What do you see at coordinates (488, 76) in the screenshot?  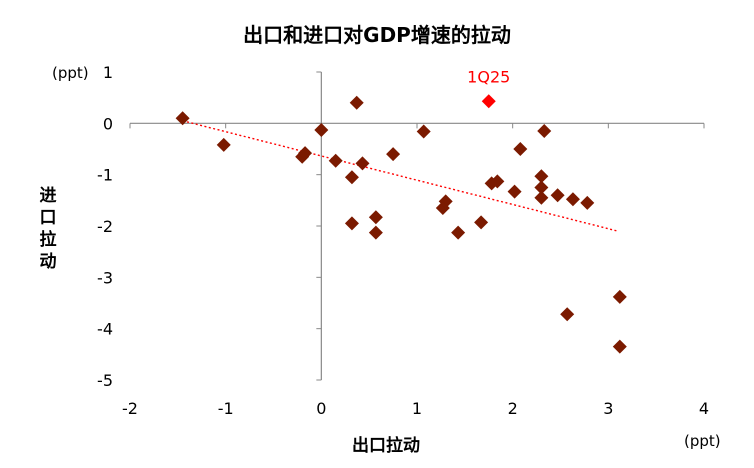 I see `highlight-label: 1Q25` at bounding box center [488, 76].